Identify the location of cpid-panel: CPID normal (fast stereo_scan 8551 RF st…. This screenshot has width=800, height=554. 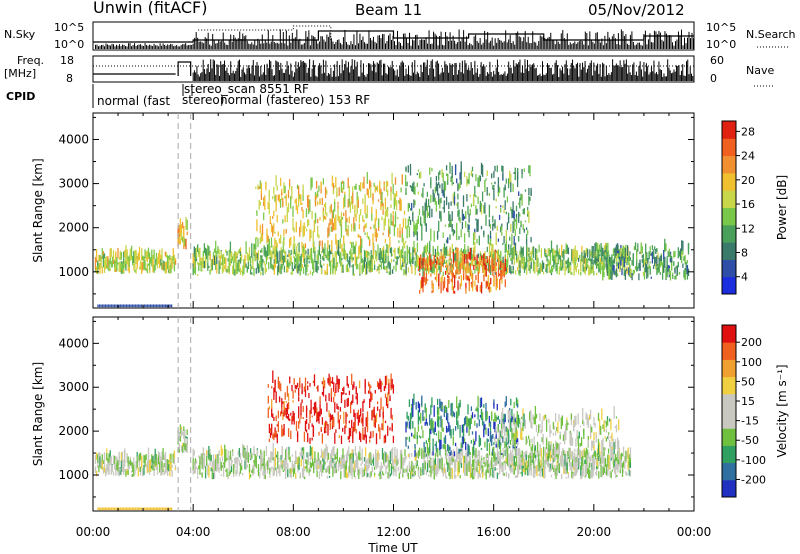
(188, 95).